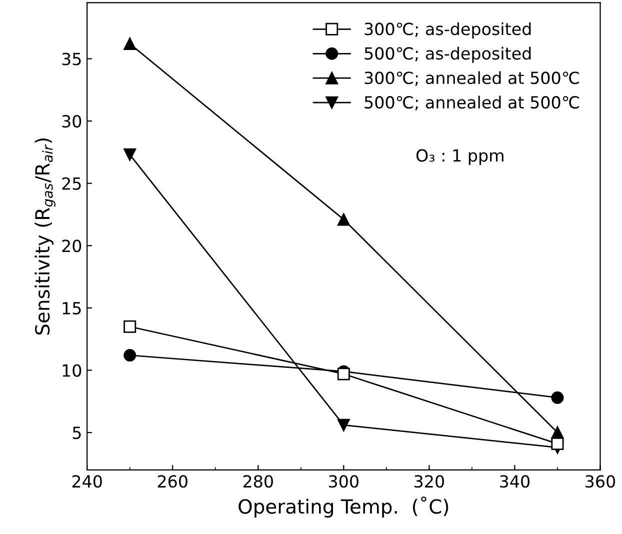  Describe the element at coordinates (76, 433) in the screenshot. I see `y-tick-label: 5` at that location.